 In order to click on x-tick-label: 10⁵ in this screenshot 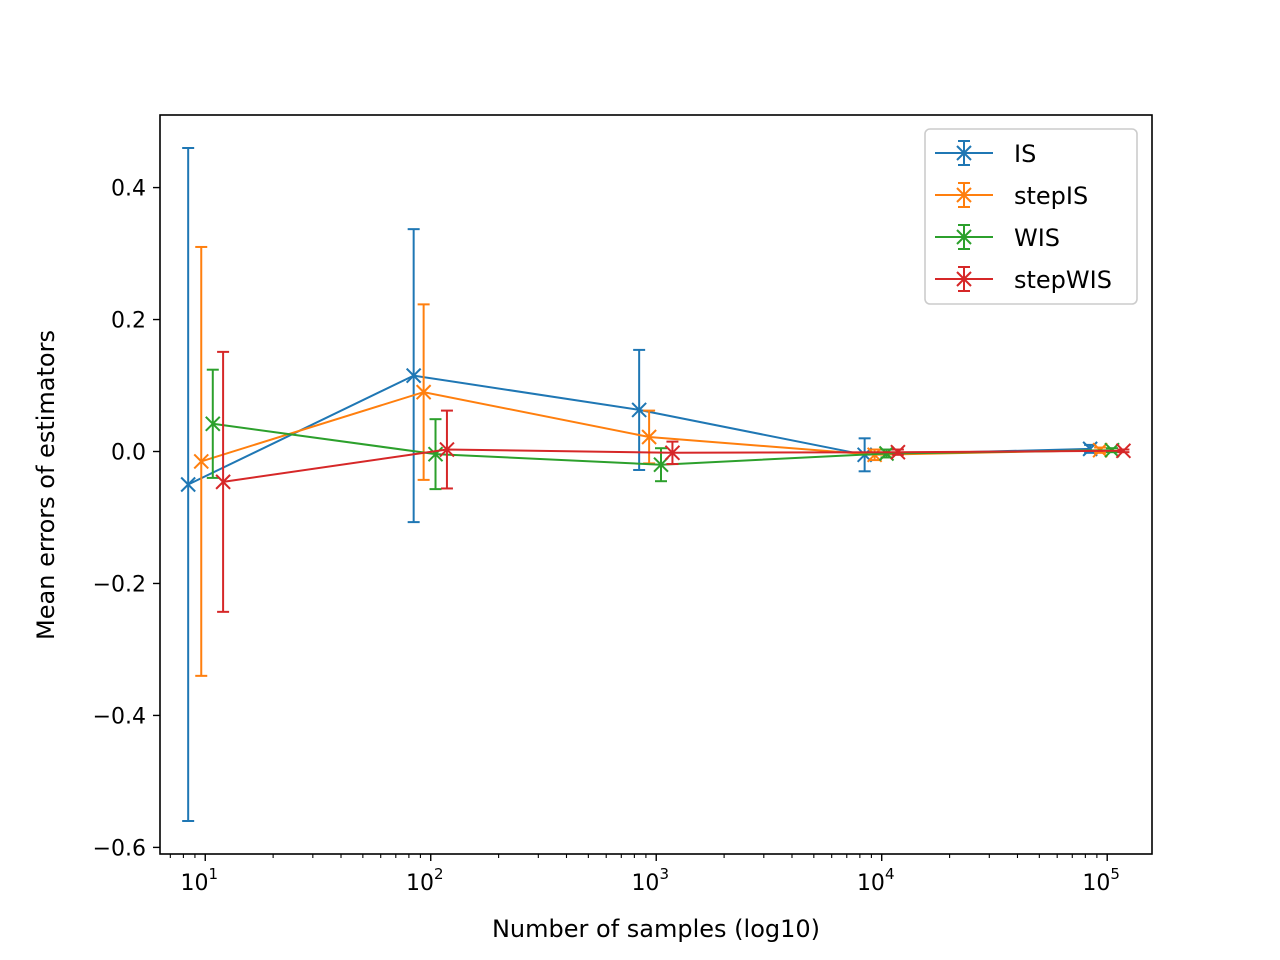, I will do `click(1101, 880)`.